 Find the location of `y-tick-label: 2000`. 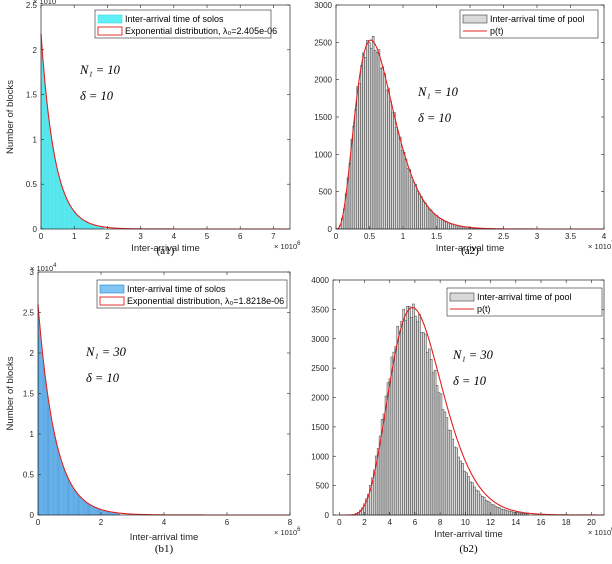

y-tick-label: 2000 is located at coordinates (323, 80).